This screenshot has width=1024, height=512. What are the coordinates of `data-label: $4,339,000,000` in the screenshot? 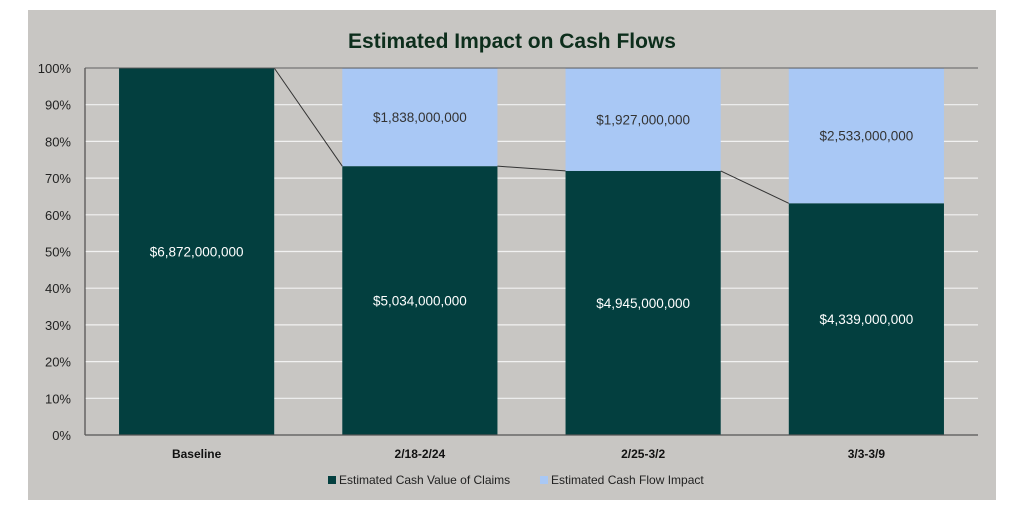 It's located at (866, 319).